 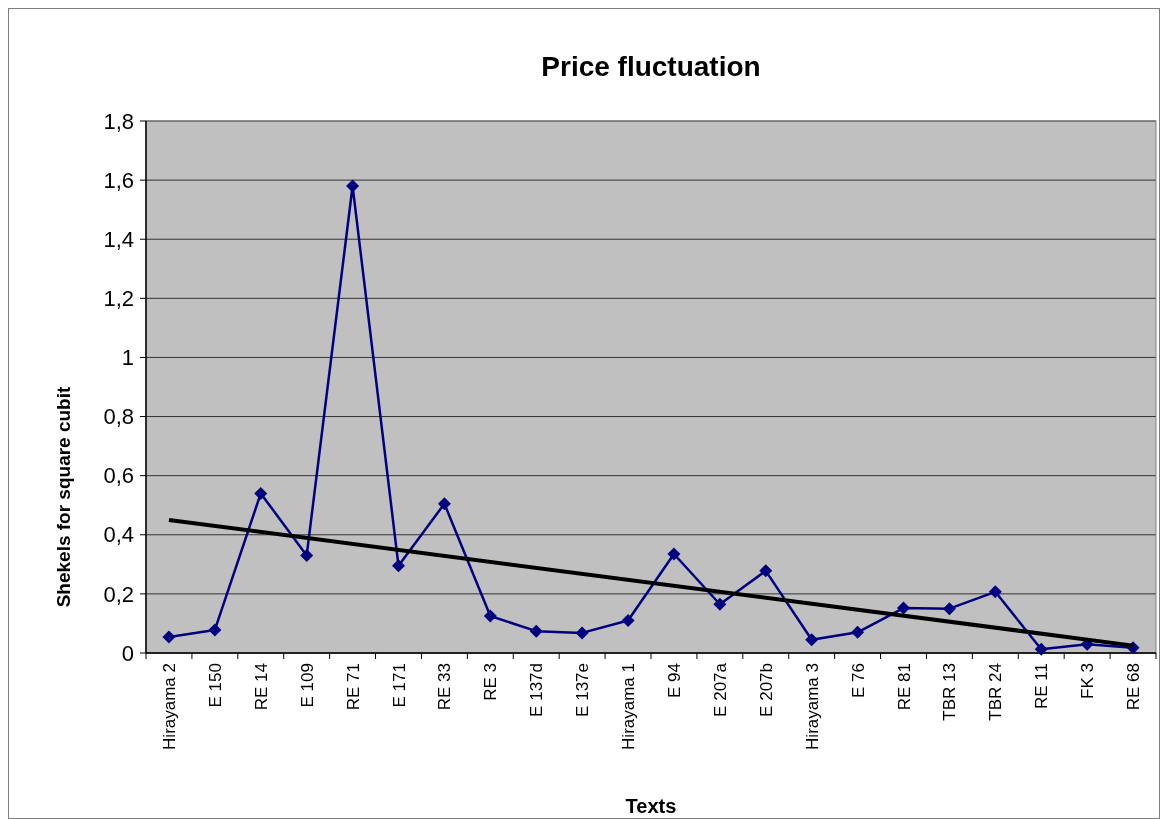 I want to click on x-tick-label: RE 11, so click(x=1042, y=686).